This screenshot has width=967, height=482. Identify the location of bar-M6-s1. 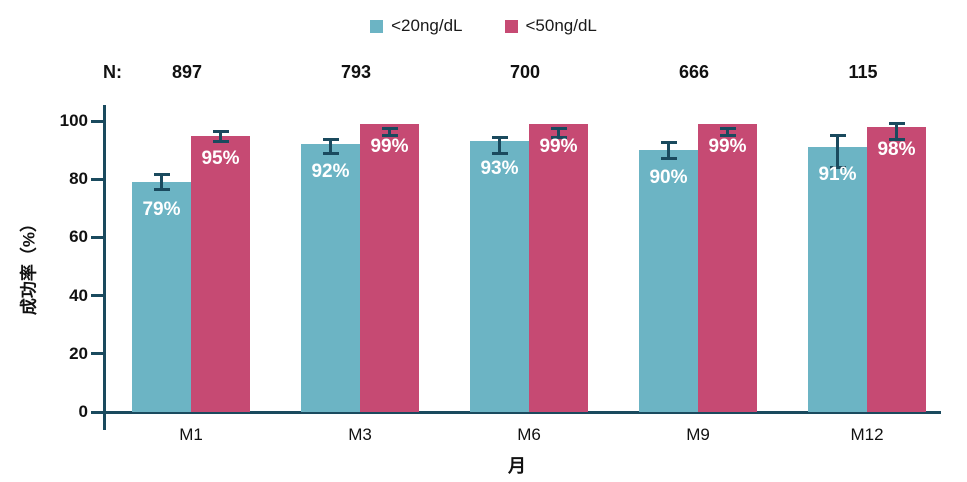
(558, 267).